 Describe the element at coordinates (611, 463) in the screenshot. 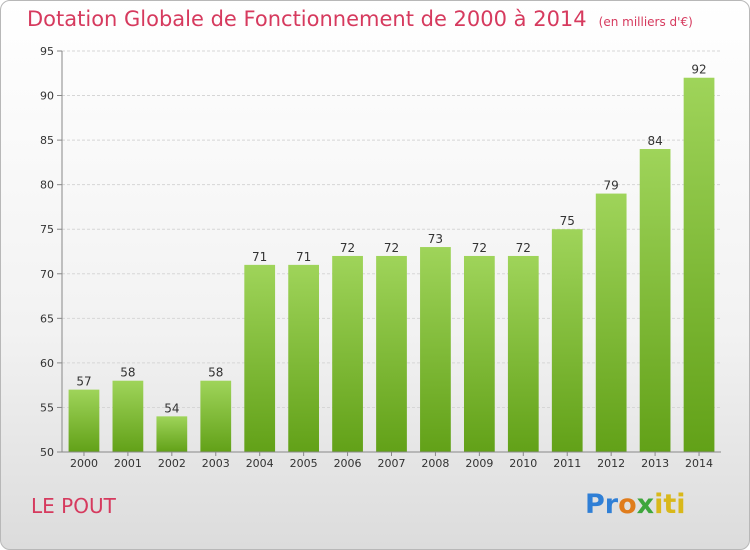

I see `x-tick-label: 2012` at that location.